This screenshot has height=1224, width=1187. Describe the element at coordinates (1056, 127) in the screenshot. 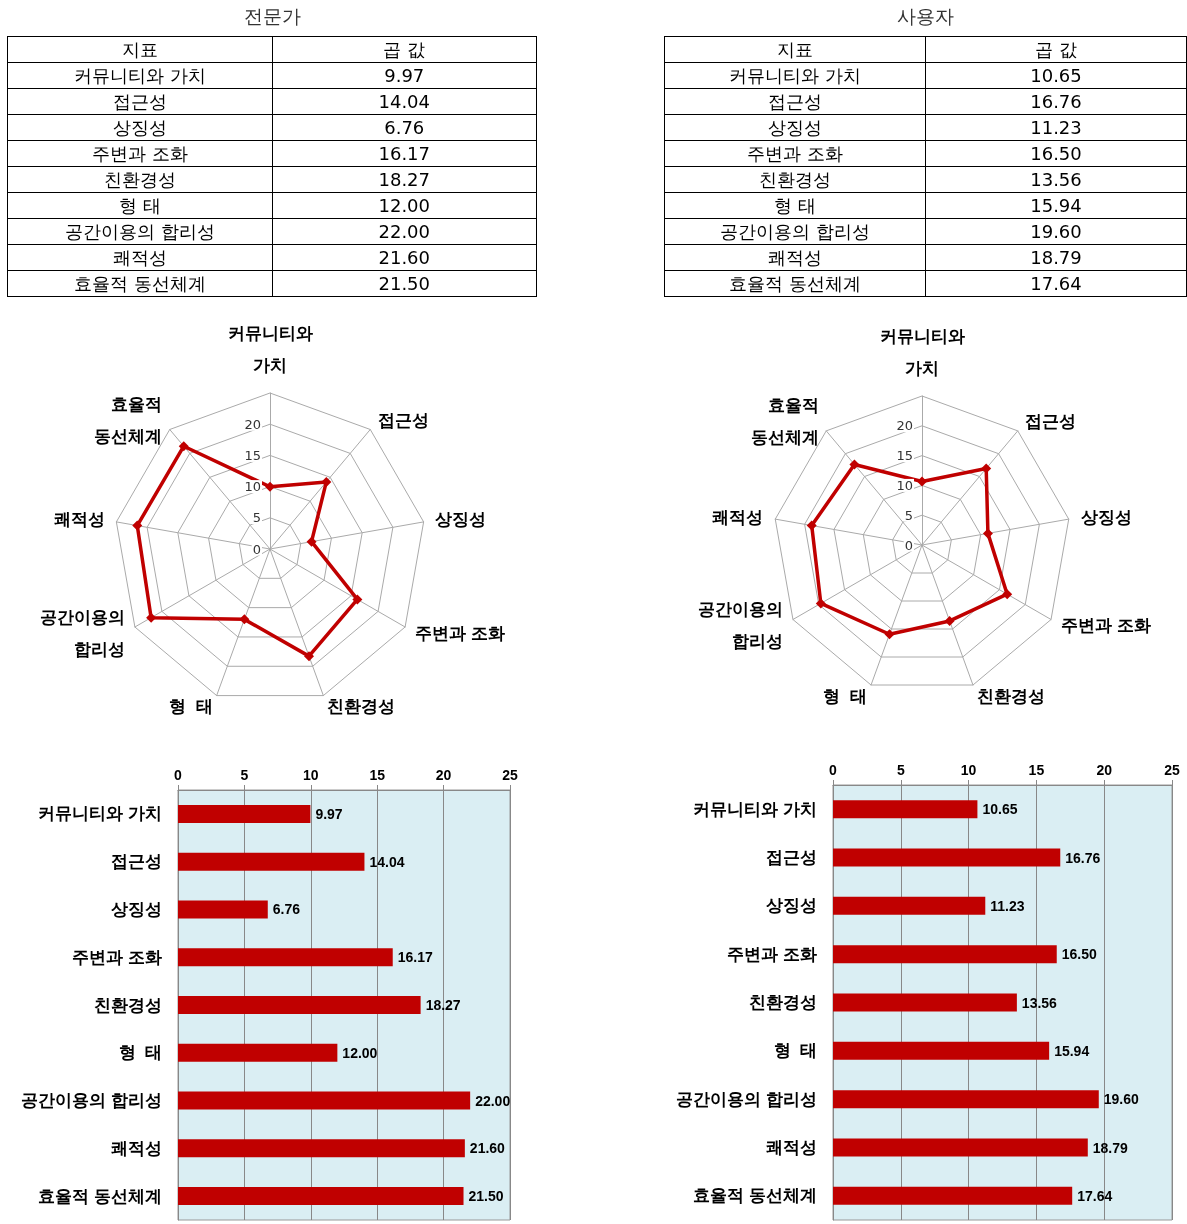

I see `text: 11.23` at that location.